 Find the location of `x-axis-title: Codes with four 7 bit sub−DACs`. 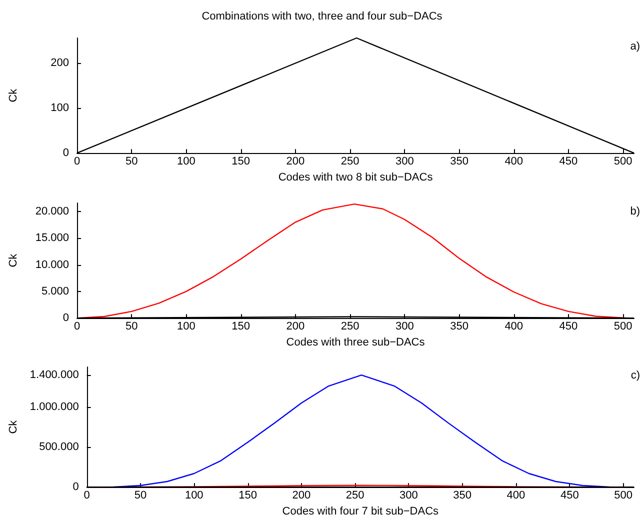

x-axis-title: Codes with four 7 bit sub−DACs is located at coordinates (361, 512).